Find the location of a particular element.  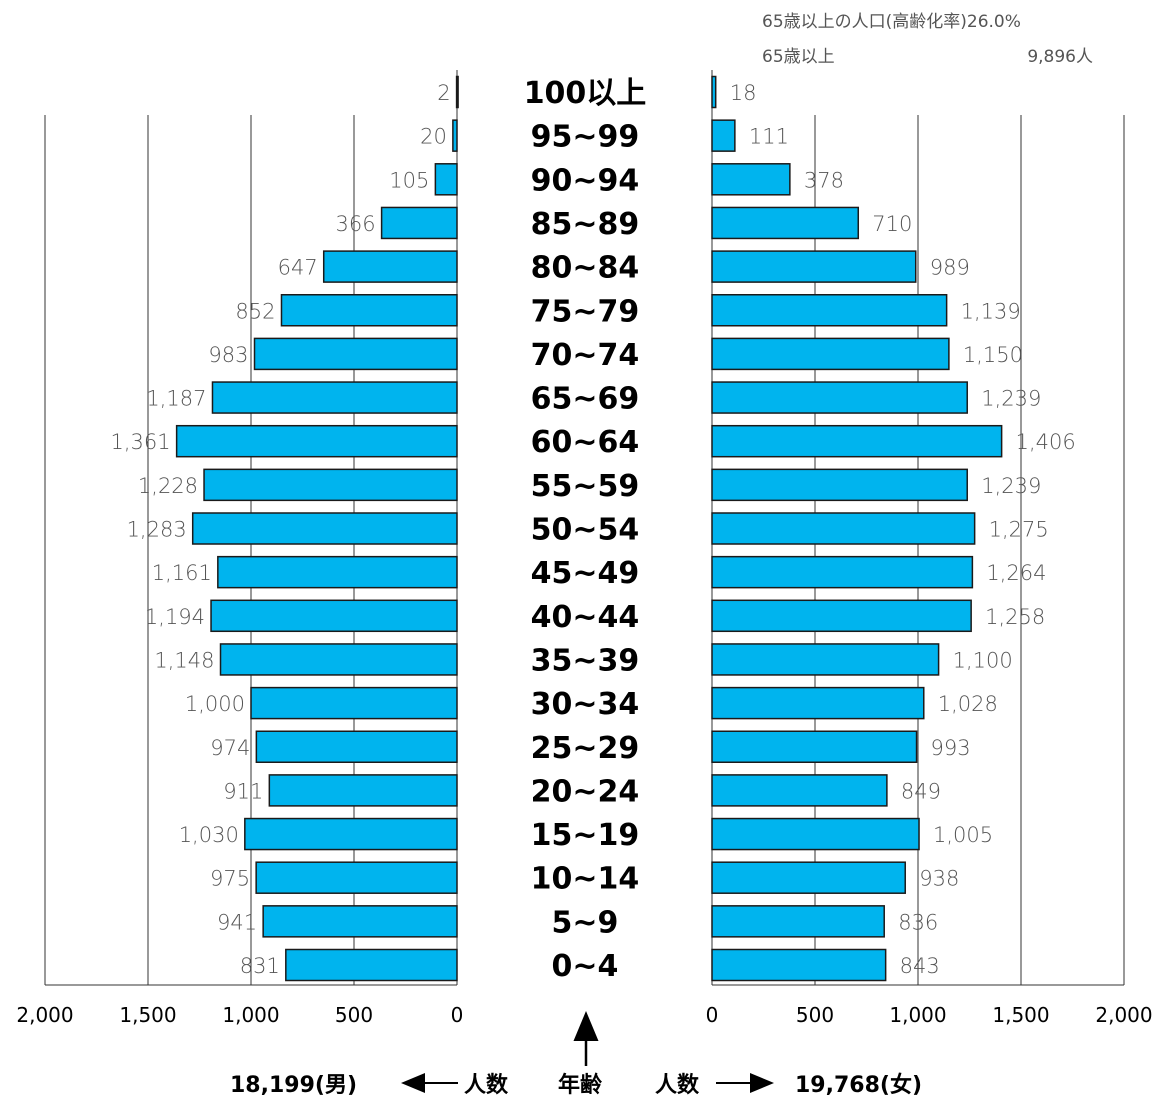

age-label-30~34: 30~34 is located at coordinates (585, 704).